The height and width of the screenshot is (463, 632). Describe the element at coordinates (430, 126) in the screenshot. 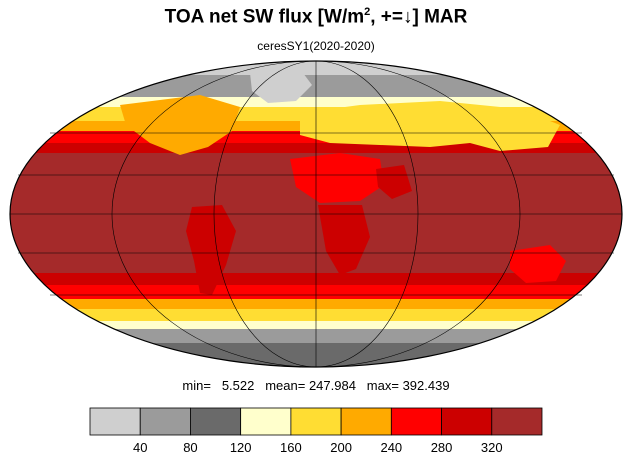

I see `eurasia-land` at that location.